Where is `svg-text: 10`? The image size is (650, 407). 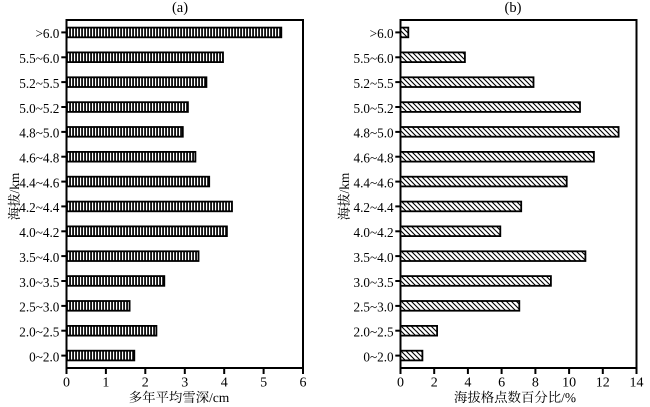
svg-text: 10 is located at coordinates (569, 383).